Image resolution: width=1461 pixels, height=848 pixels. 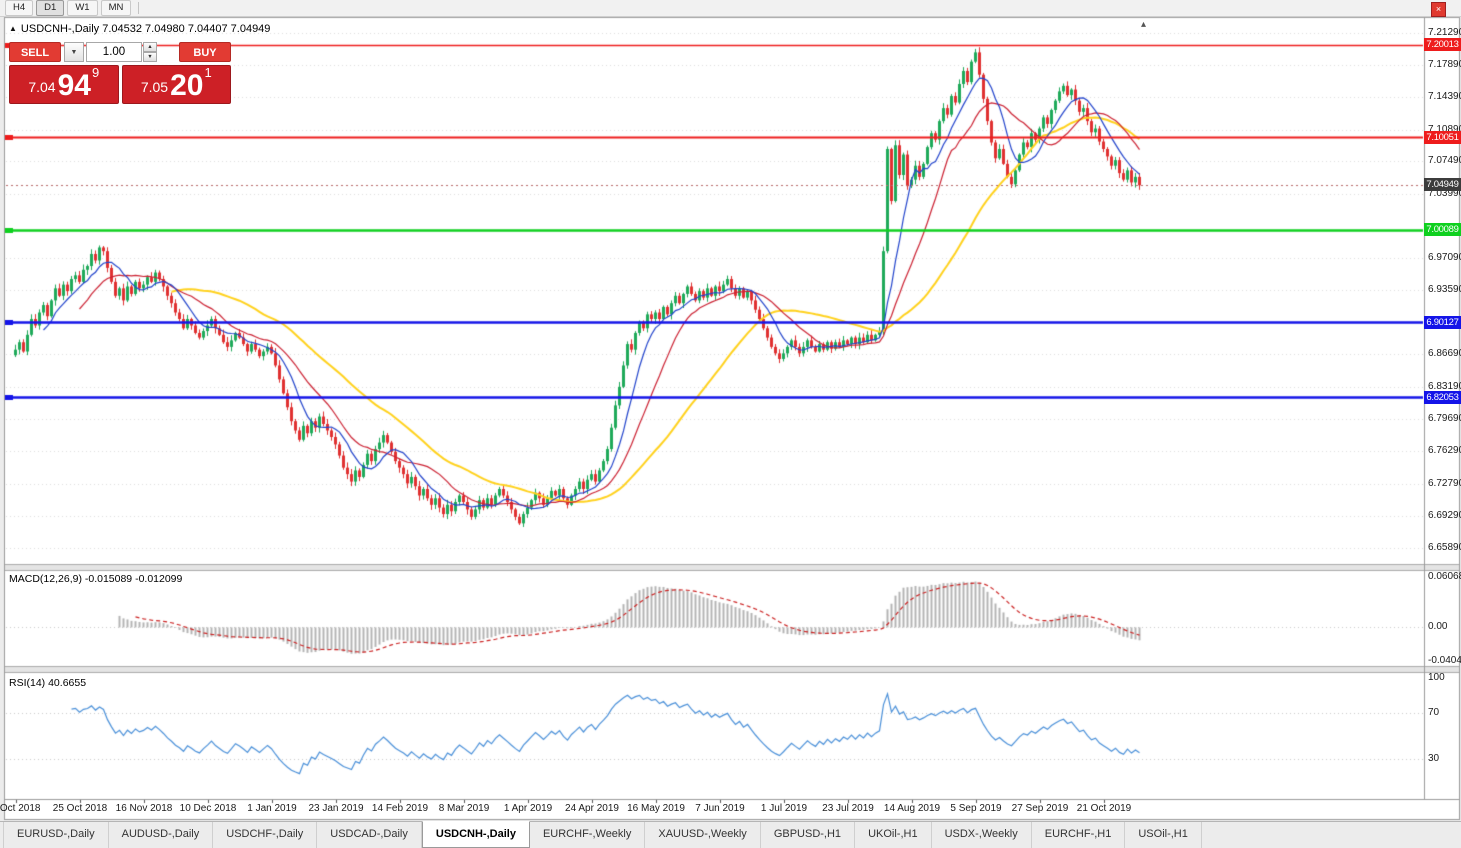 I want to click on chart-shift-marker-icon: ▴, so click(x=1144, y=24).